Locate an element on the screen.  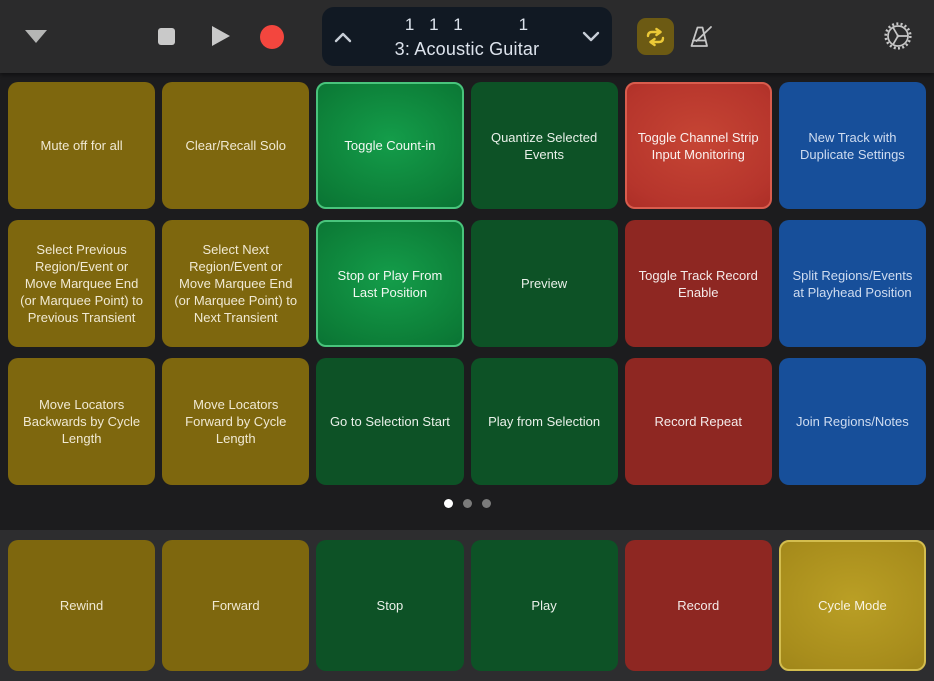
command-pad: Mute off for all is located at coordinates (82, 145).